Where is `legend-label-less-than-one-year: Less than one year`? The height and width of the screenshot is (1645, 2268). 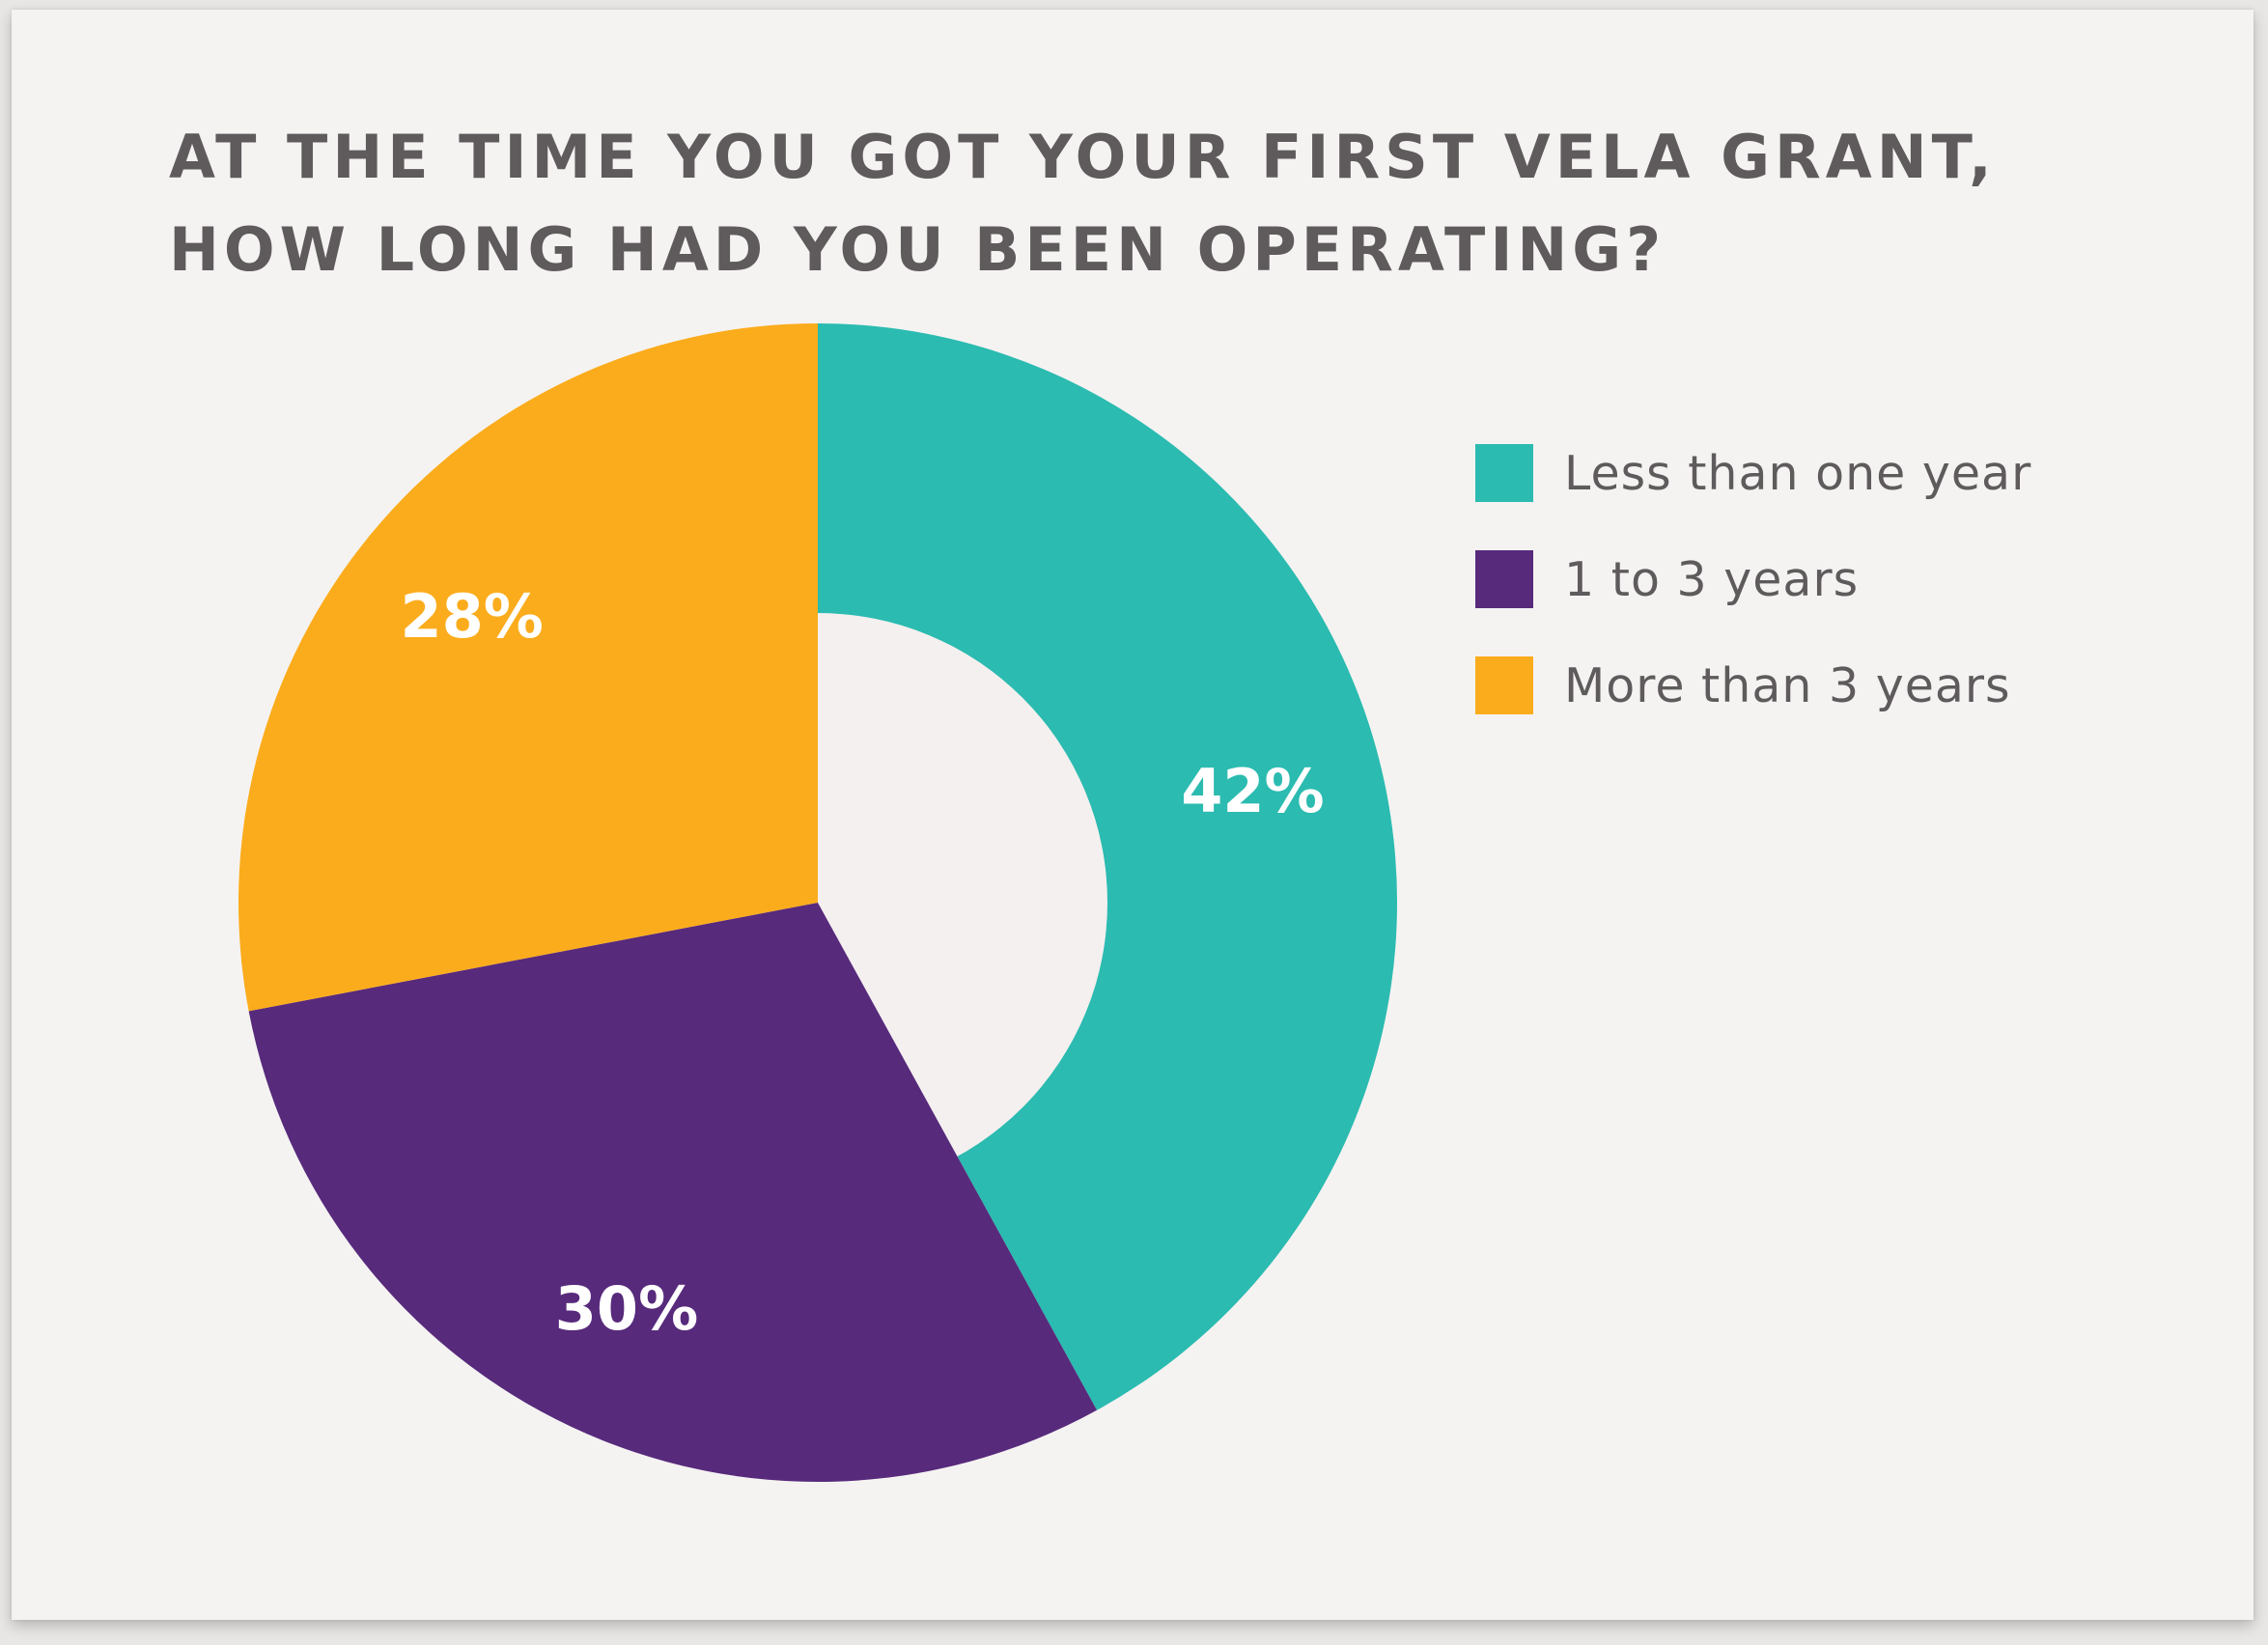
legend-label-less-than-one-year: Less than one year is located at coordinates (1798, 473).